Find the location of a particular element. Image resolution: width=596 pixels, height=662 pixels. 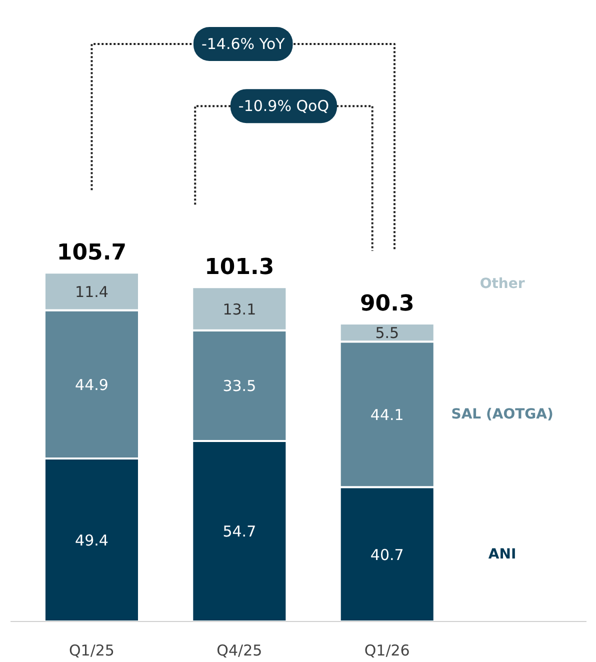

data-label: 11.4 is located at coordinates (91, 291).